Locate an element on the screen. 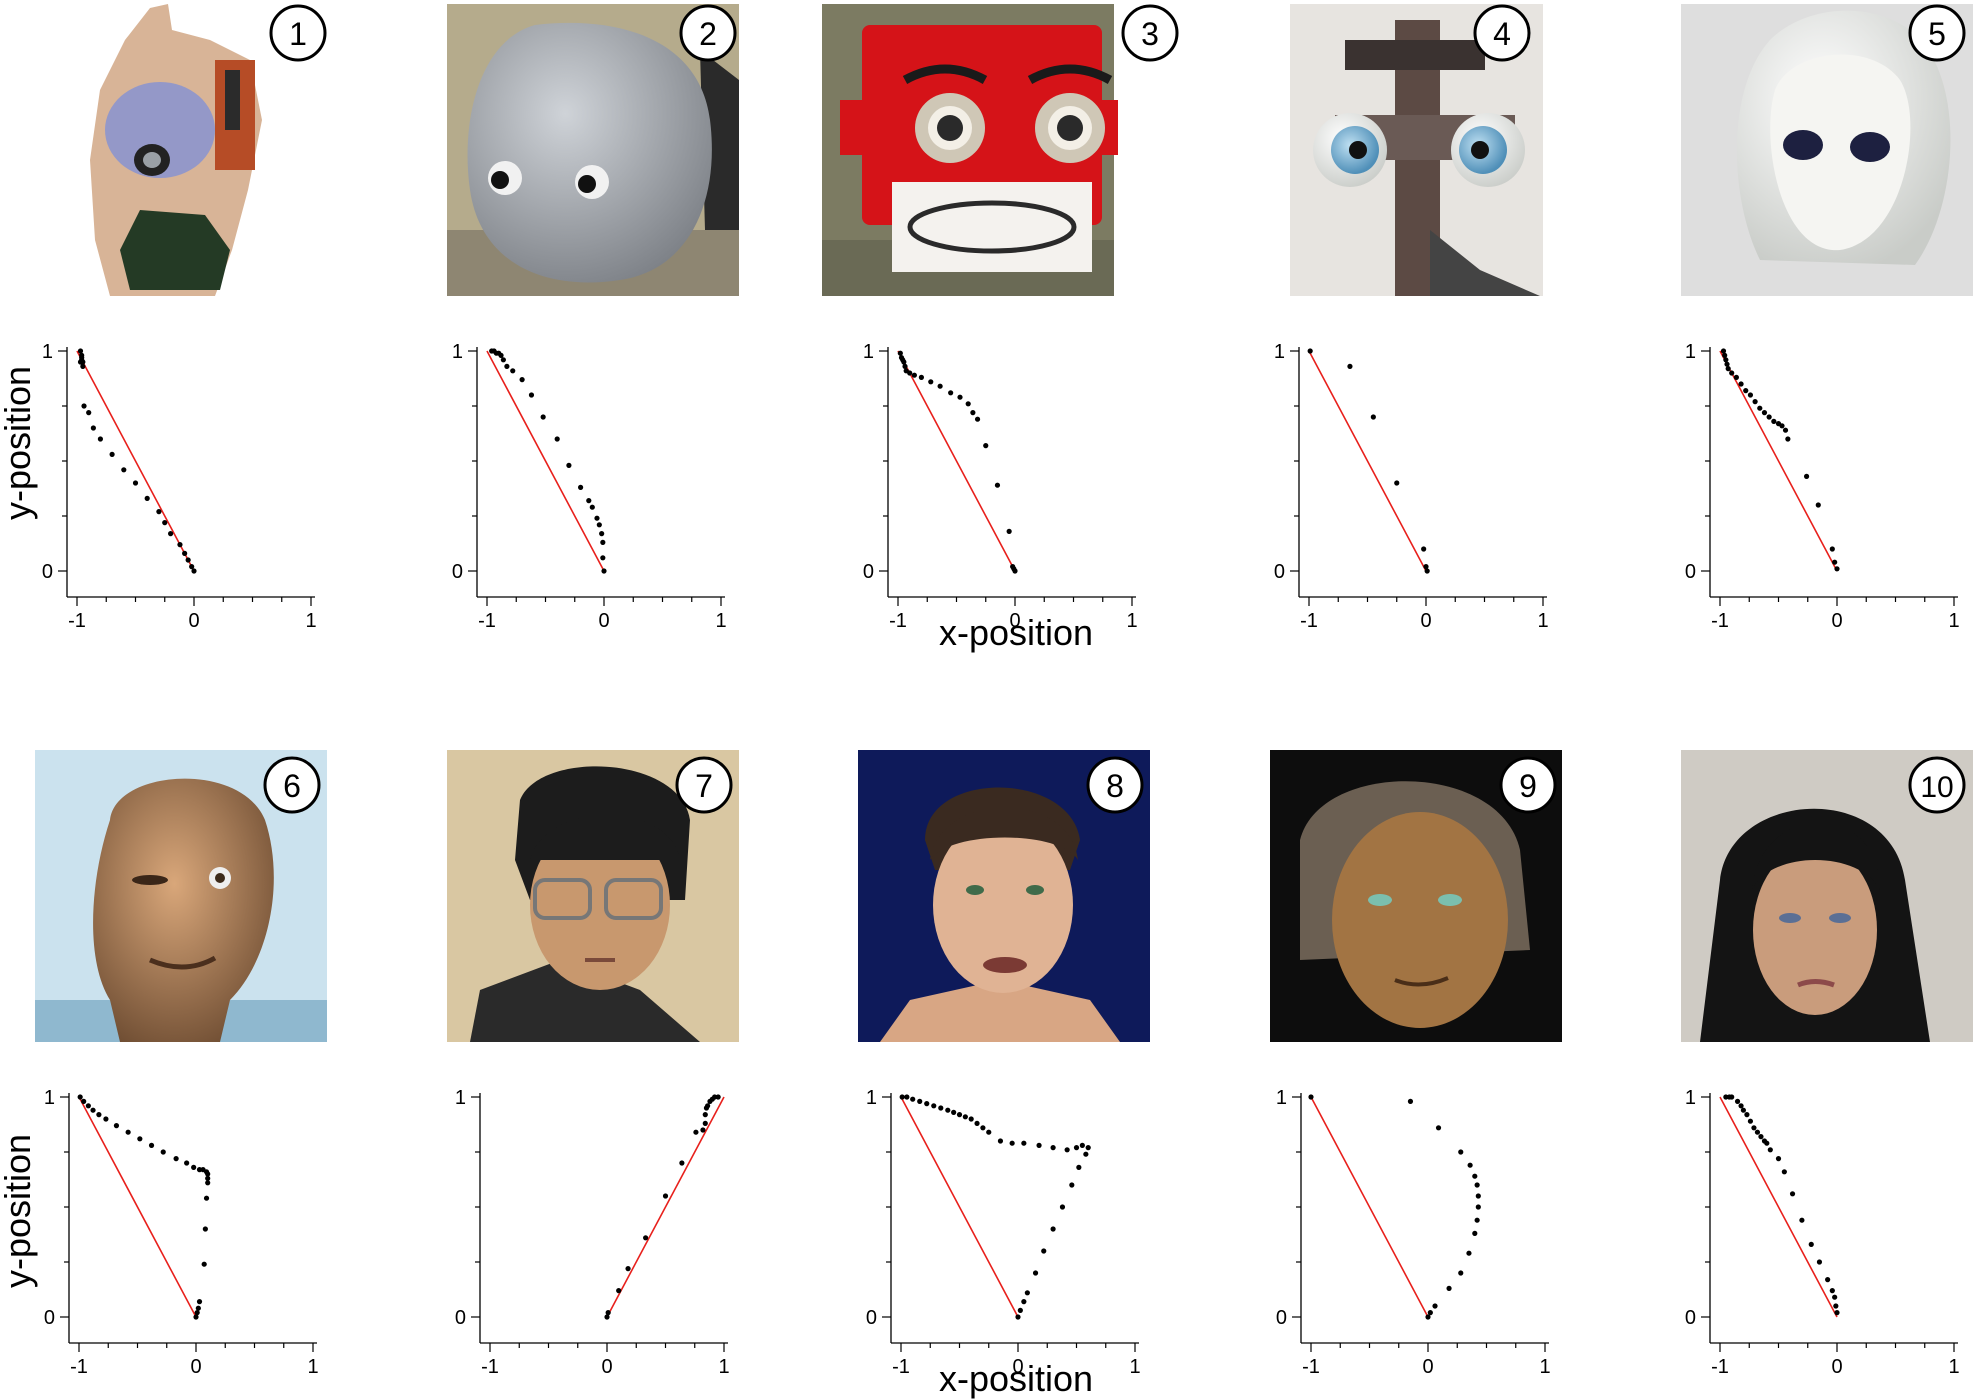 The width and height of the screenshot is (1976, 1399). scatter-panel-3: -1 0 1 0 1 is located at coordinates (1000, 486).